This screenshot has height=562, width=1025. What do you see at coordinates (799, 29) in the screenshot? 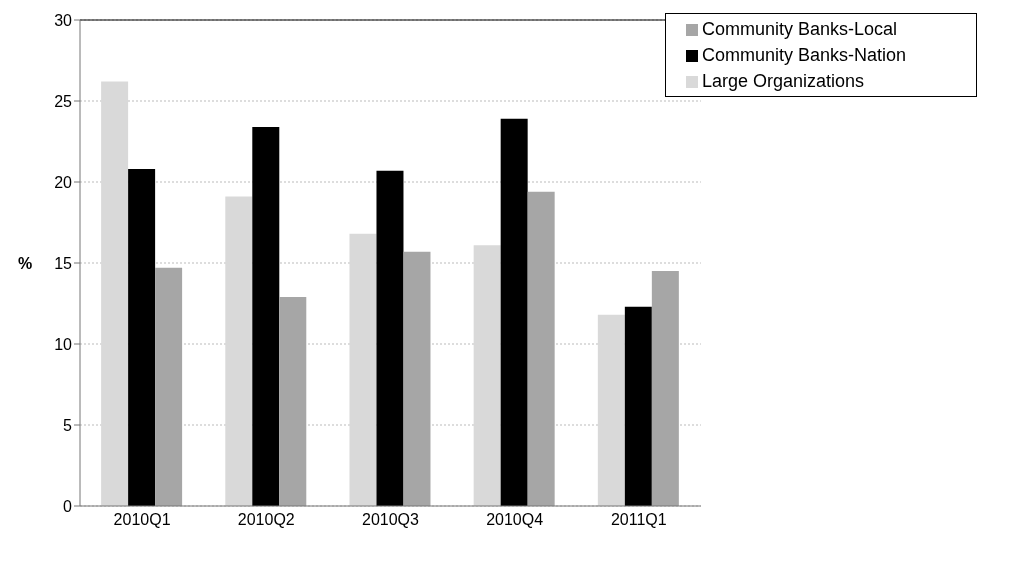
I see `legend-label: Community Banks-Local` at bounding box center [799, 29].